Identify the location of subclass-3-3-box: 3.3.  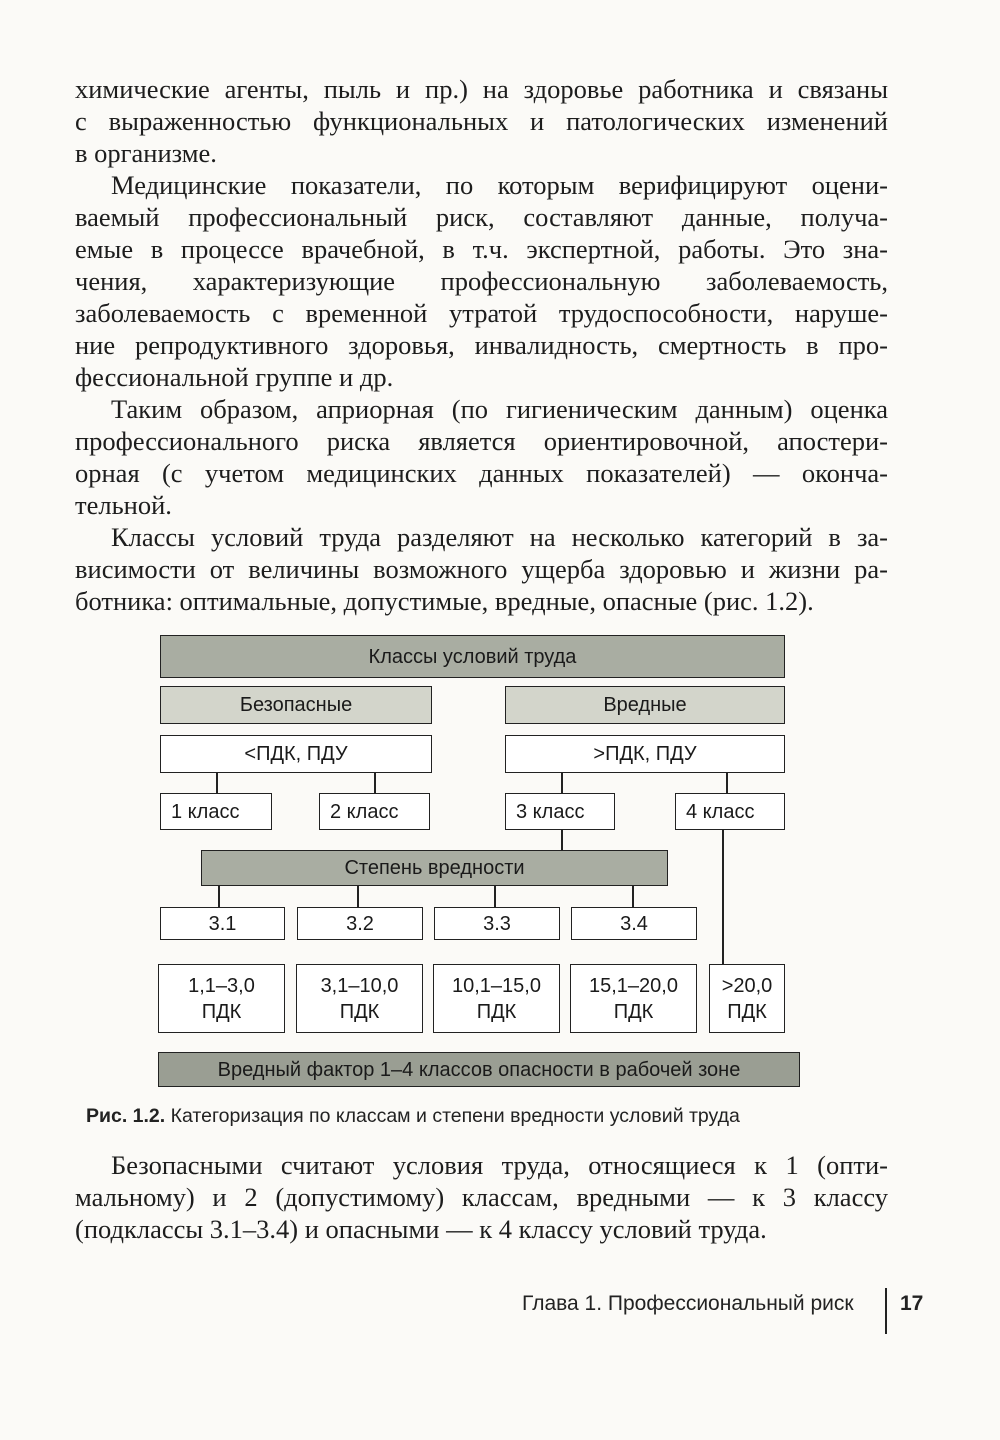
(497, 923).